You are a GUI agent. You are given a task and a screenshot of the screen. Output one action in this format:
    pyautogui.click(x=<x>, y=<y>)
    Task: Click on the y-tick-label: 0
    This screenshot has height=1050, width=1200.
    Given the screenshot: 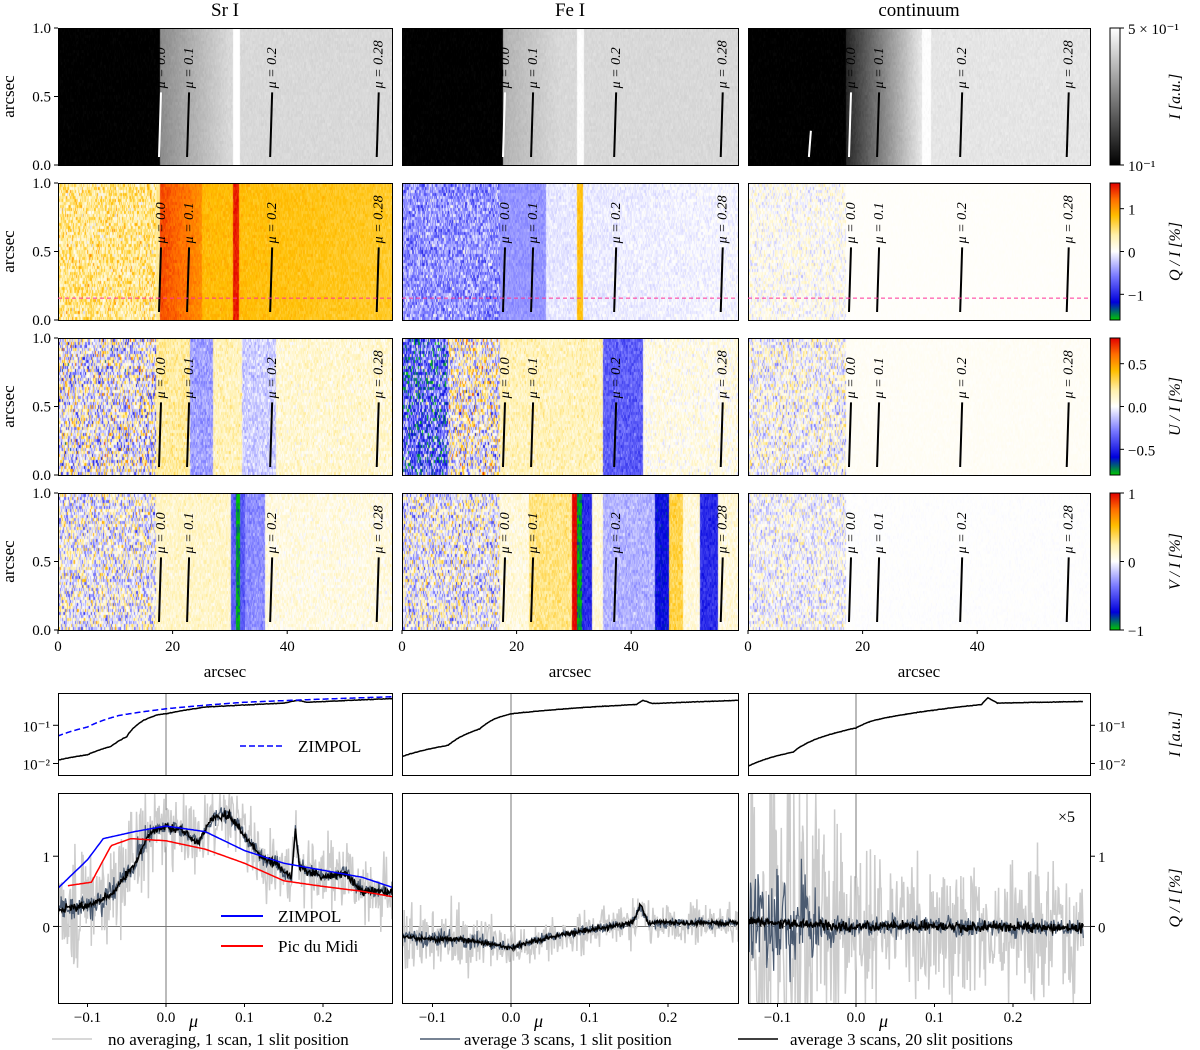 What is the action you would take?
    pyautogui.click(x=47, y=928)
    